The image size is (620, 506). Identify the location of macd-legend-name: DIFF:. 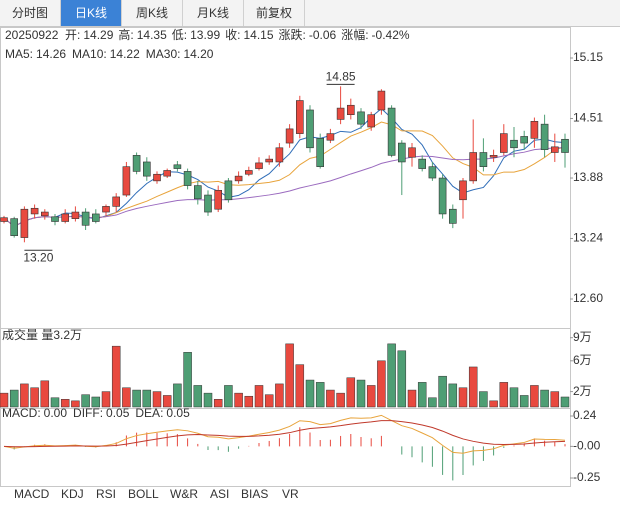
(88, 413).